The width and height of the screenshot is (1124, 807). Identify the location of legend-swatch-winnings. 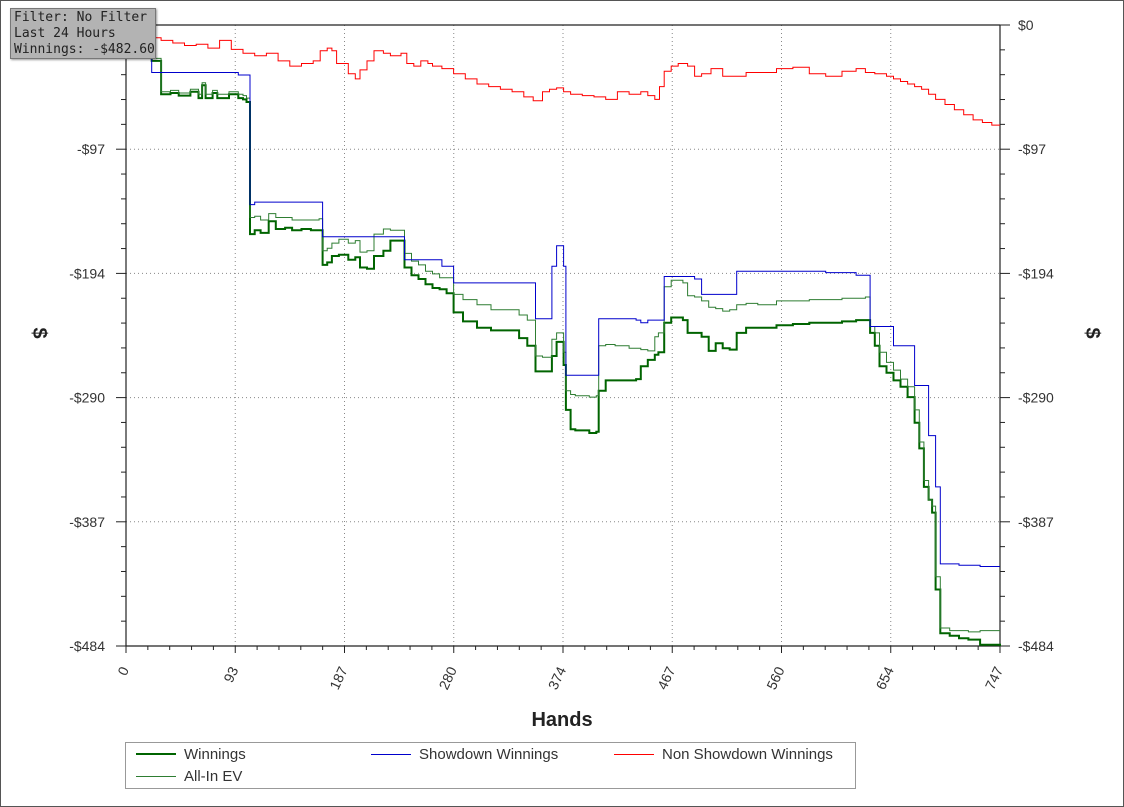
(156, 754).